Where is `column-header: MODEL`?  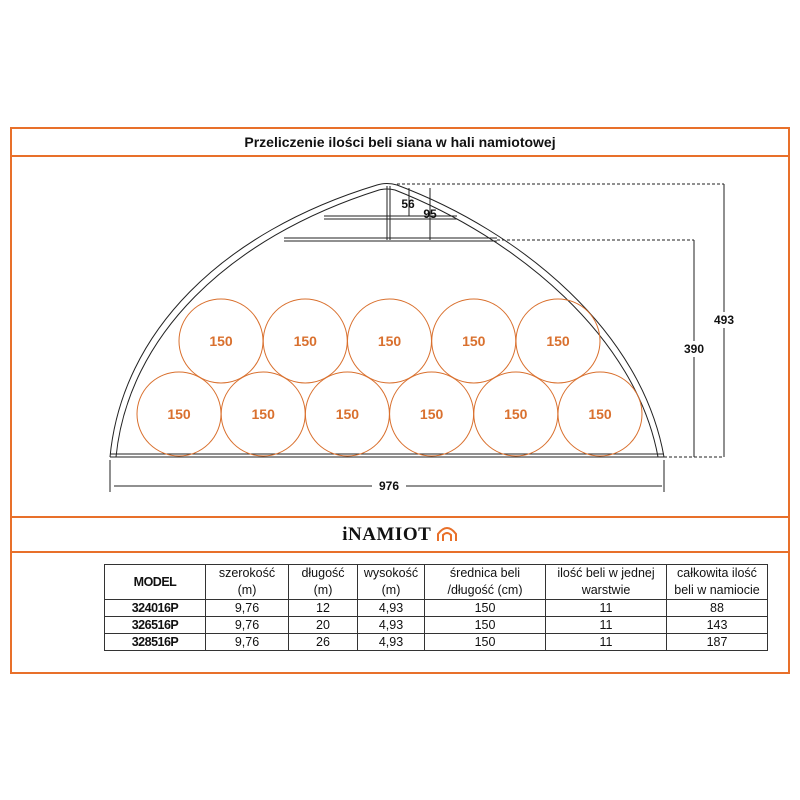 column-header: MODEL is located at coordinates (155, 582).